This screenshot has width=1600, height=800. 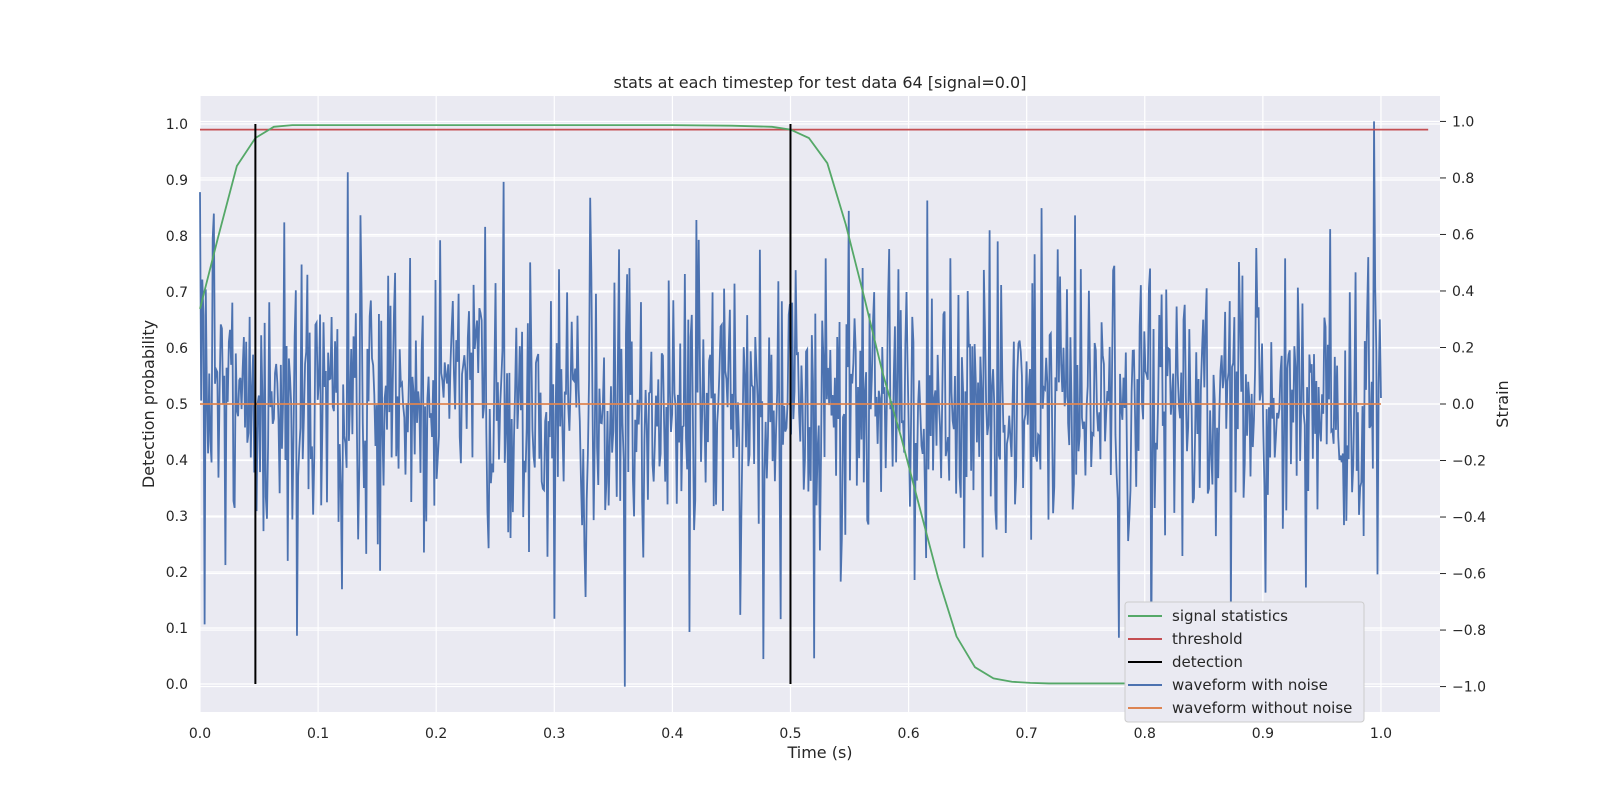 What do you see at coordinates (1469, 575) in the screenshot?
I see `y2-tick-label: −0.6` at bounding box center [1469, 575].